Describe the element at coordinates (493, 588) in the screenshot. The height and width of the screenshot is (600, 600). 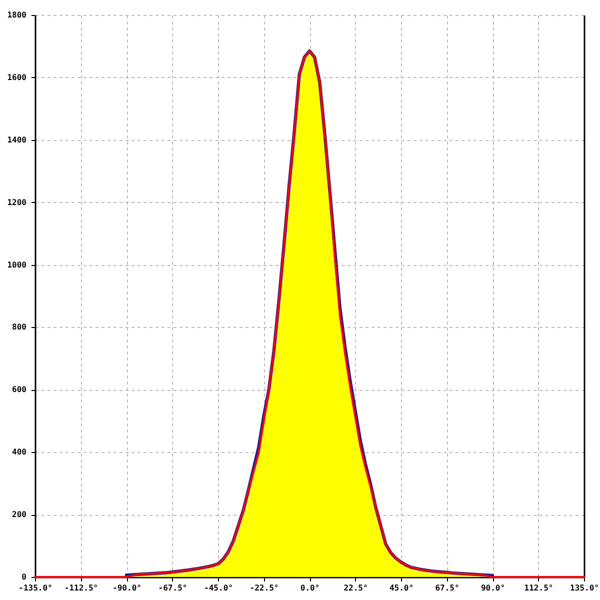
I see `x-tick-label: 90.0°` at that location.